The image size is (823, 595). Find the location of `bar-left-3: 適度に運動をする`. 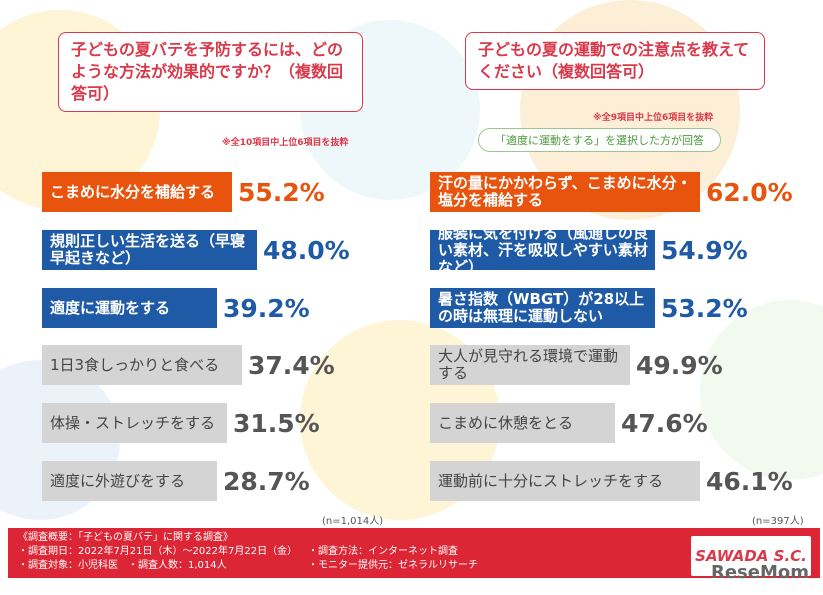

bar-left-3: 適度に運動をする is located at coordinates (129, 308).